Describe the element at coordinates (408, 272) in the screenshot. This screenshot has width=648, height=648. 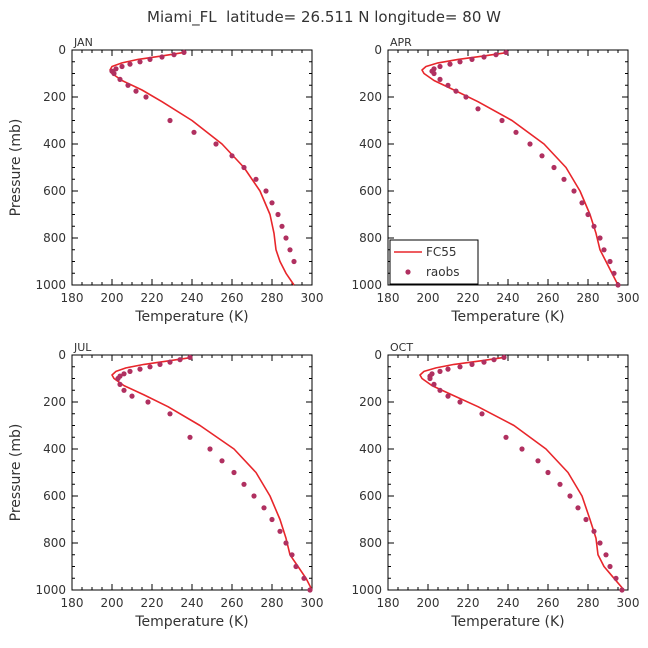
I see `legend-marker-swatch` at that location.